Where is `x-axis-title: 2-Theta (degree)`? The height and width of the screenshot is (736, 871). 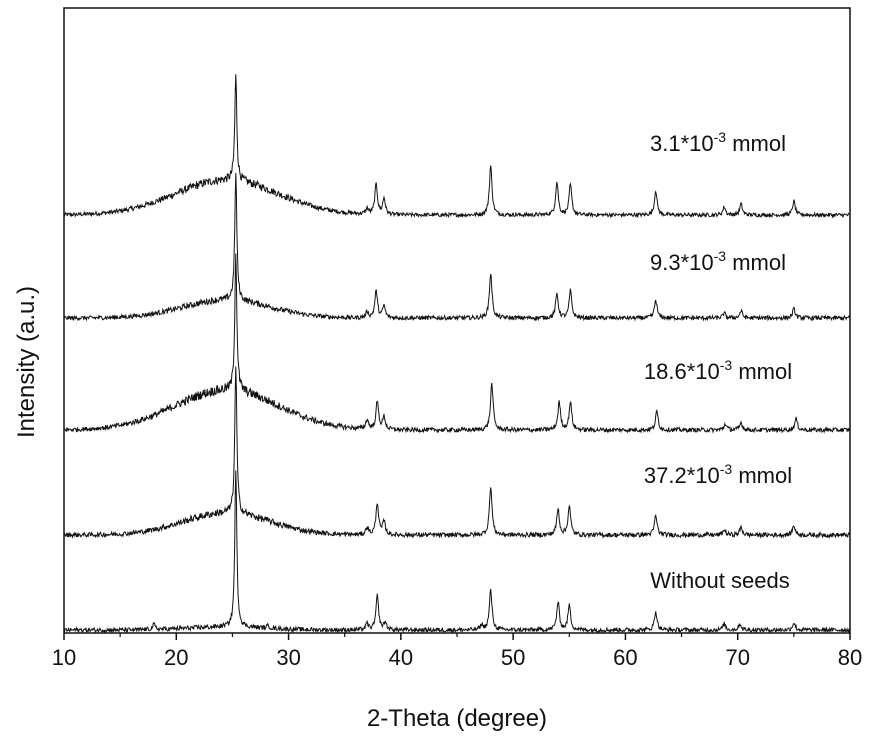 x-axis-title: 2-Theta (degree) is located at coordinates (457, 718).